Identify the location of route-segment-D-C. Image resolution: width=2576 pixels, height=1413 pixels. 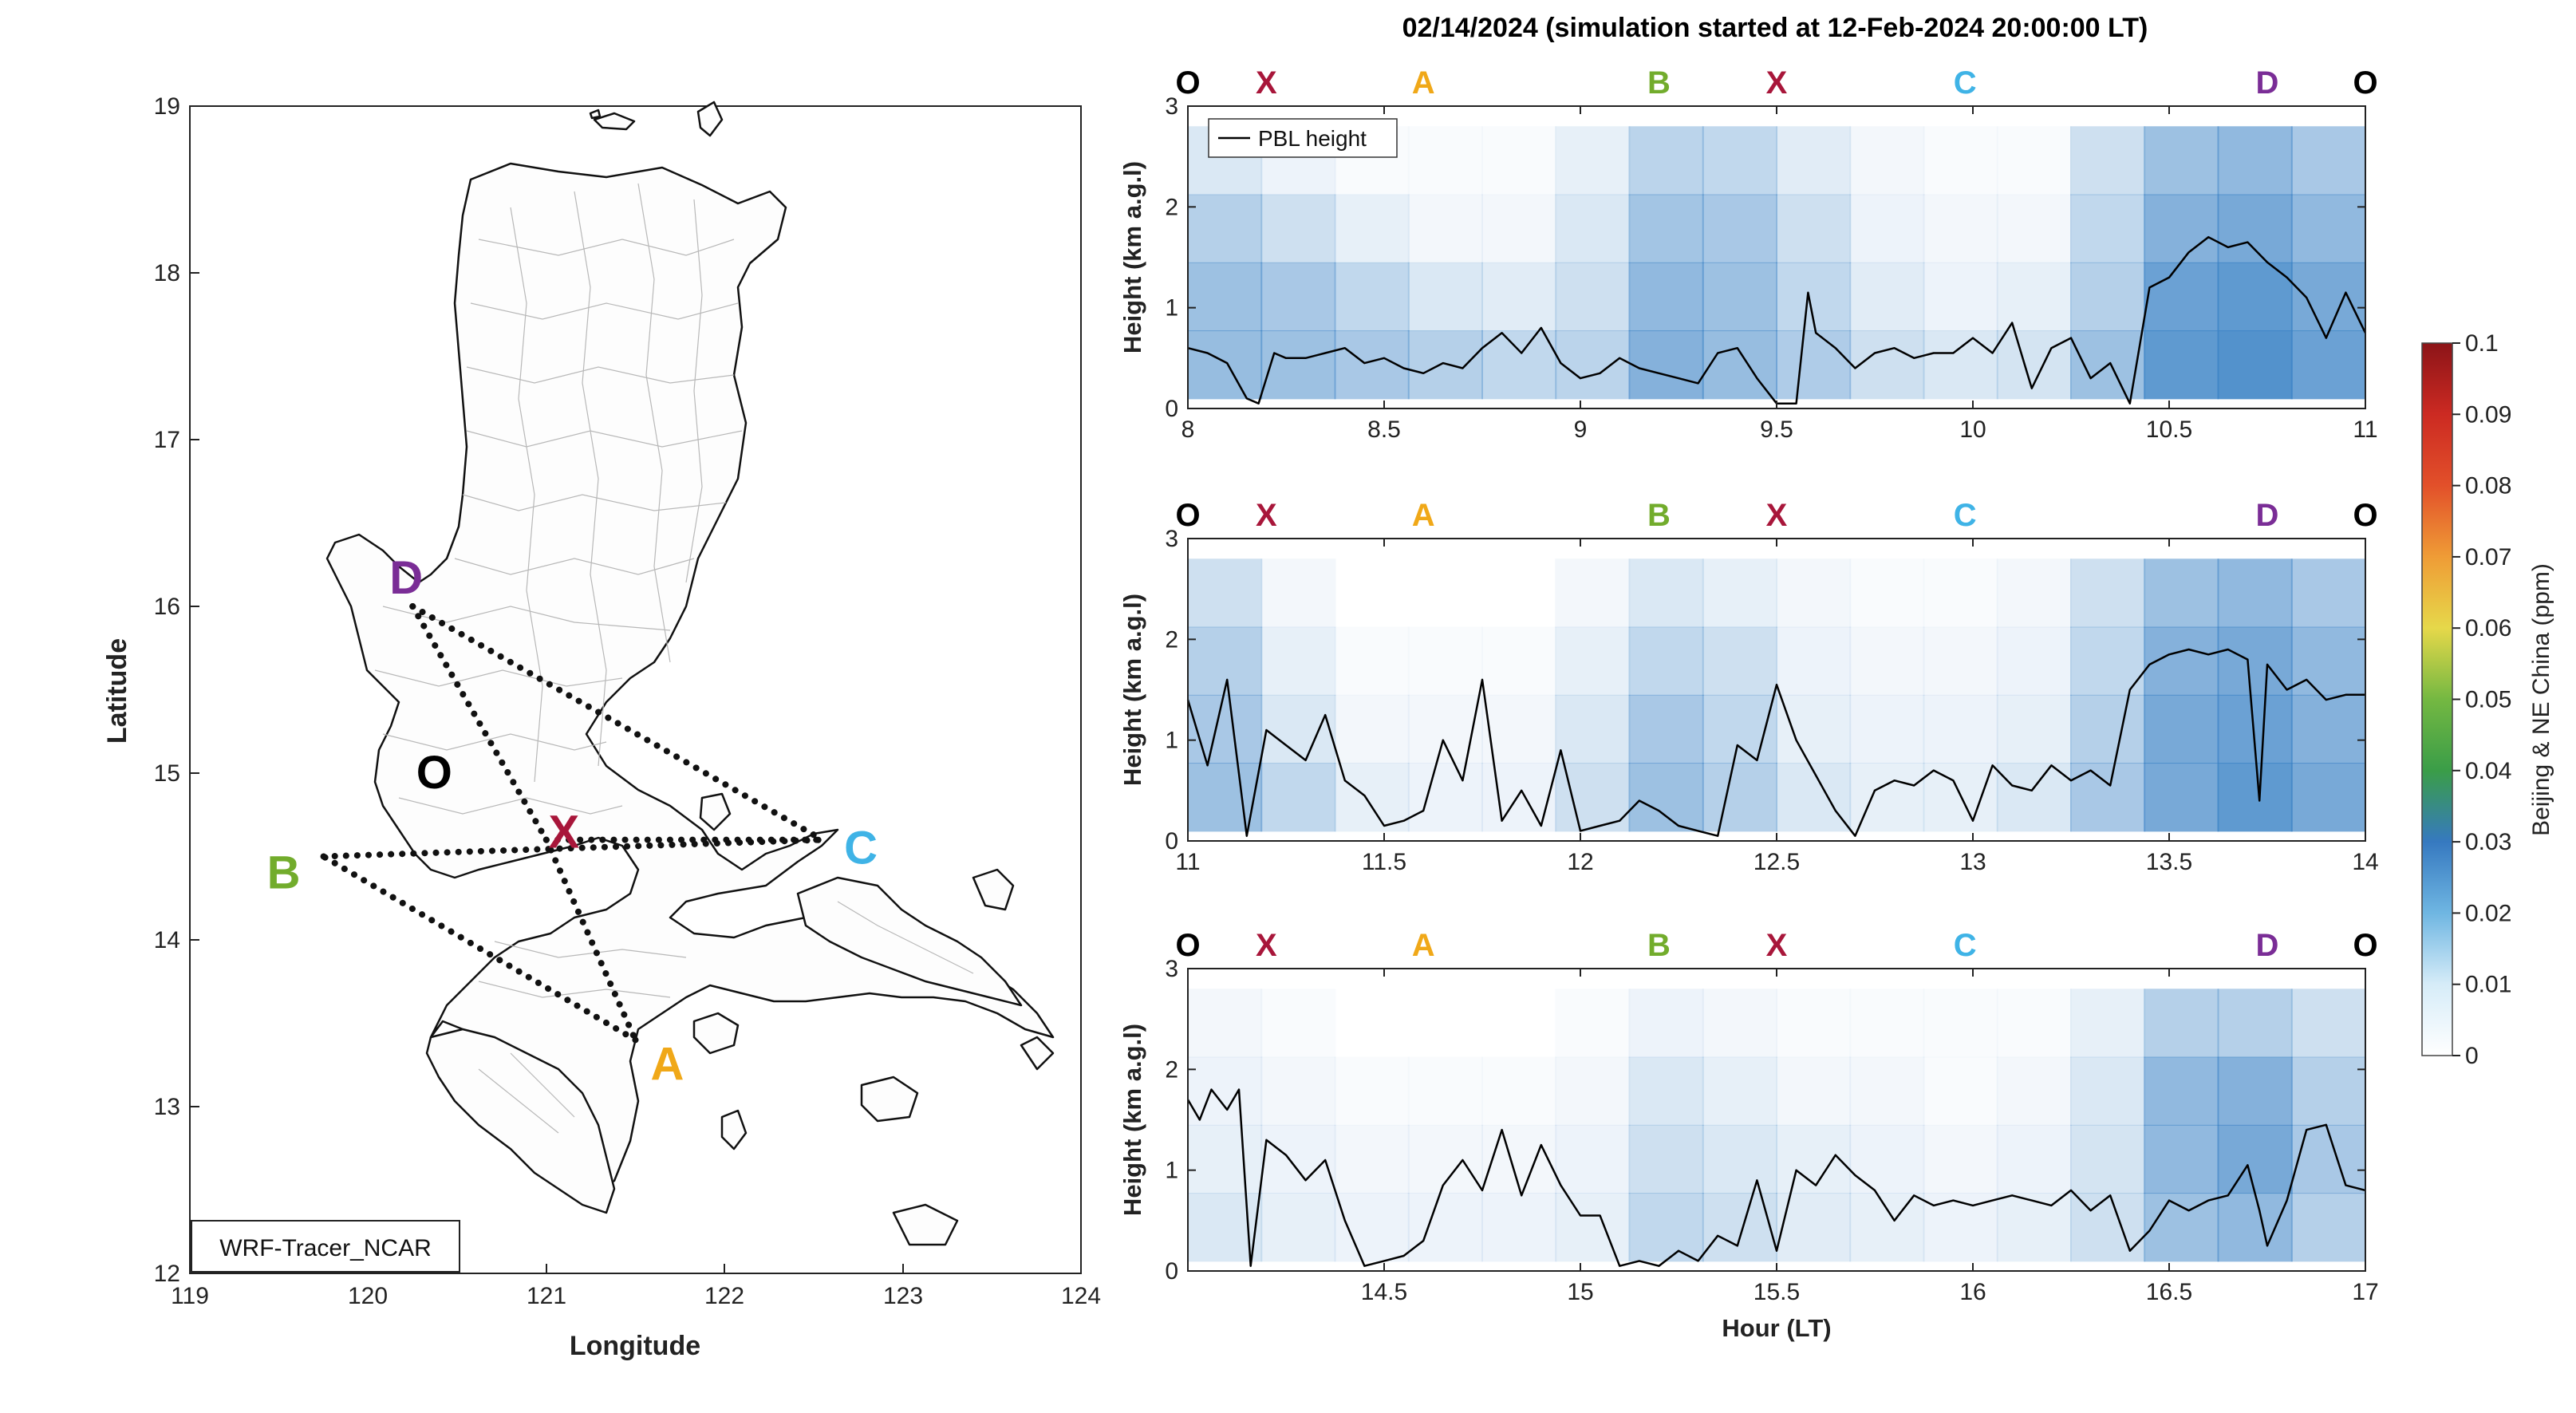
(617, 723).